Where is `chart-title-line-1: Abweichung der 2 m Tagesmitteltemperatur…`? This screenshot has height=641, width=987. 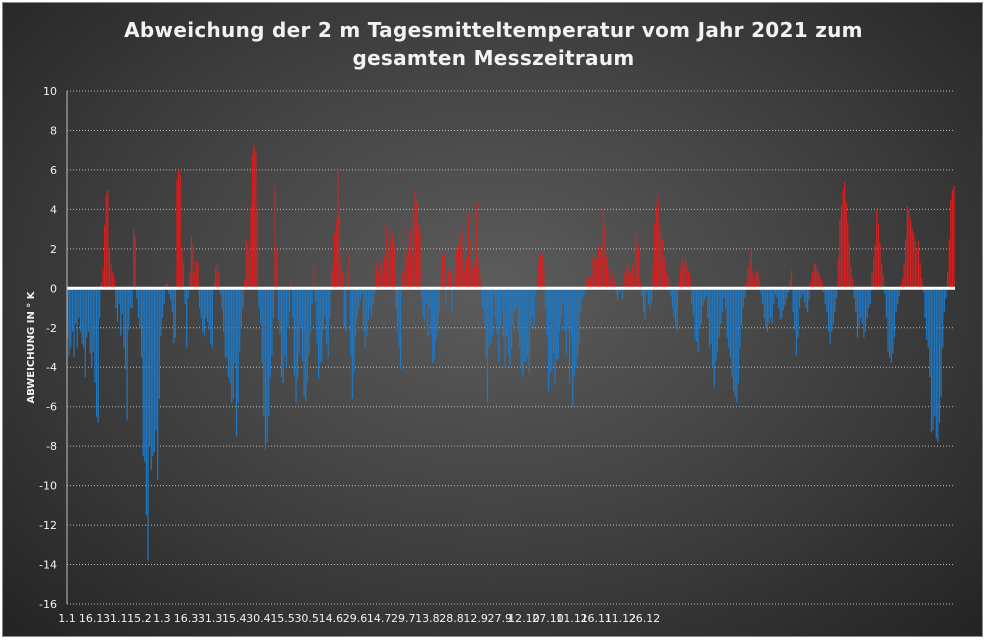
chart-title-line-1: Abweichung der 2 m Tagesmitteltemperatur… is located at coordinates (493, 30).